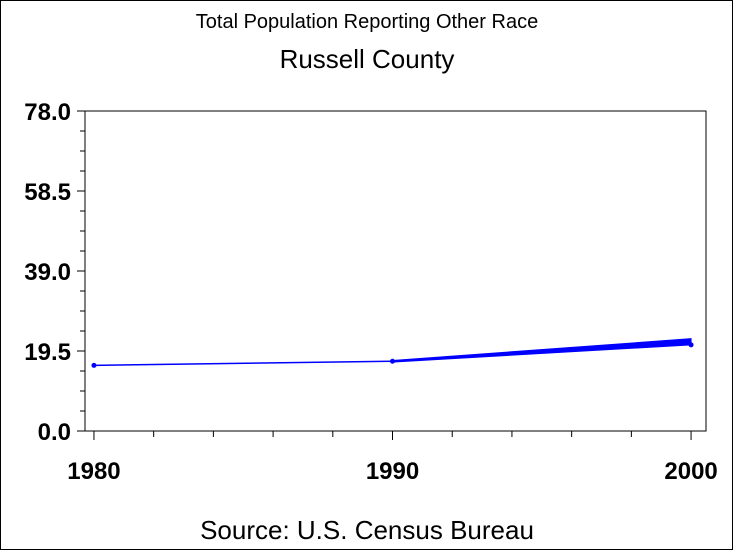 The height and width of the screenshot is (550, 733). What do you see at coordinates (54, 432) in the screenshot?
I see `y-tick-label: 0.0` at bounding box center [54, 432].